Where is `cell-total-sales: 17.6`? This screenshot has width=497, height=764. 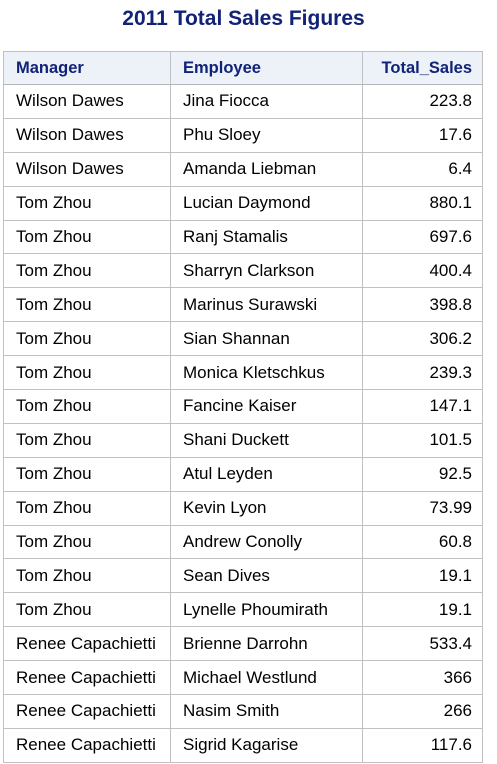 cell-total-sales: 17.6 is located at coordinates (422, 135).